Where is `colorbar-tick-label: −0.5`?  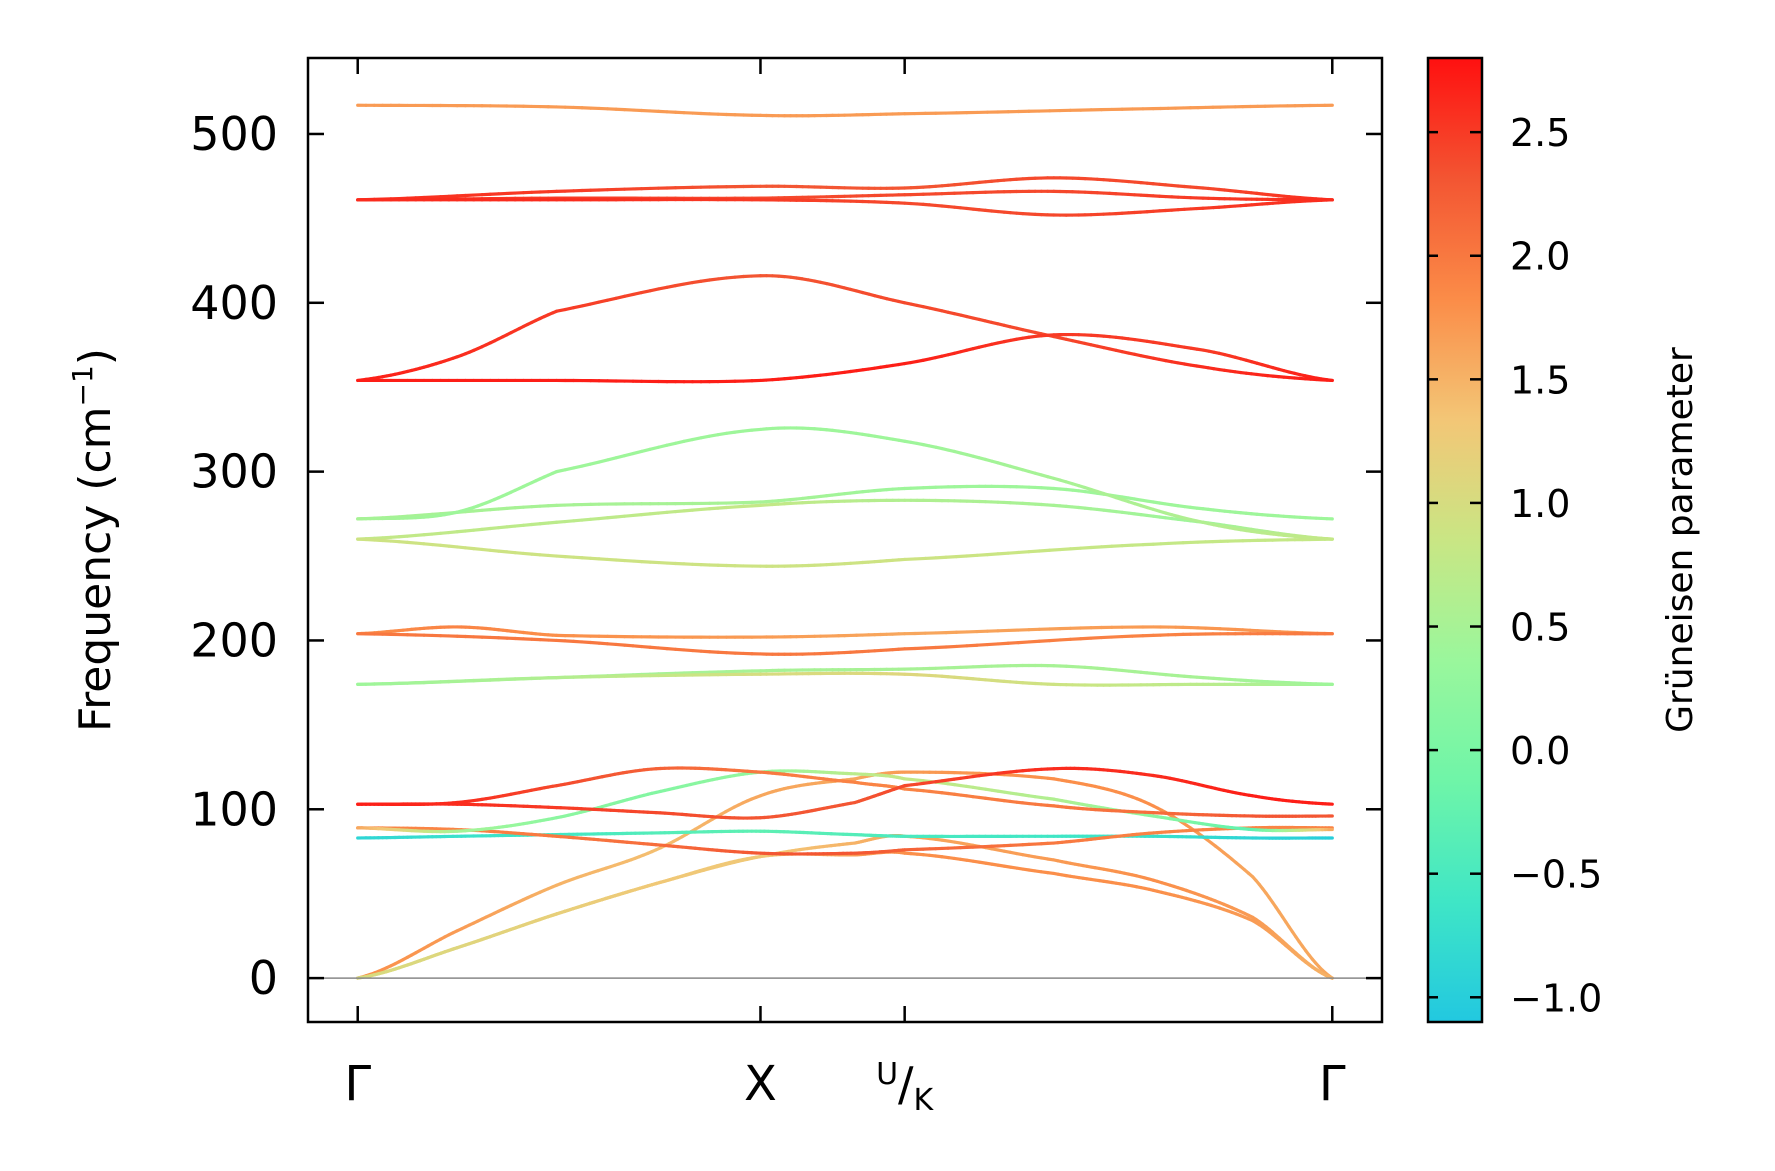
colorbar-tick-label: −0.5 is located at coordinates (1556, 875).